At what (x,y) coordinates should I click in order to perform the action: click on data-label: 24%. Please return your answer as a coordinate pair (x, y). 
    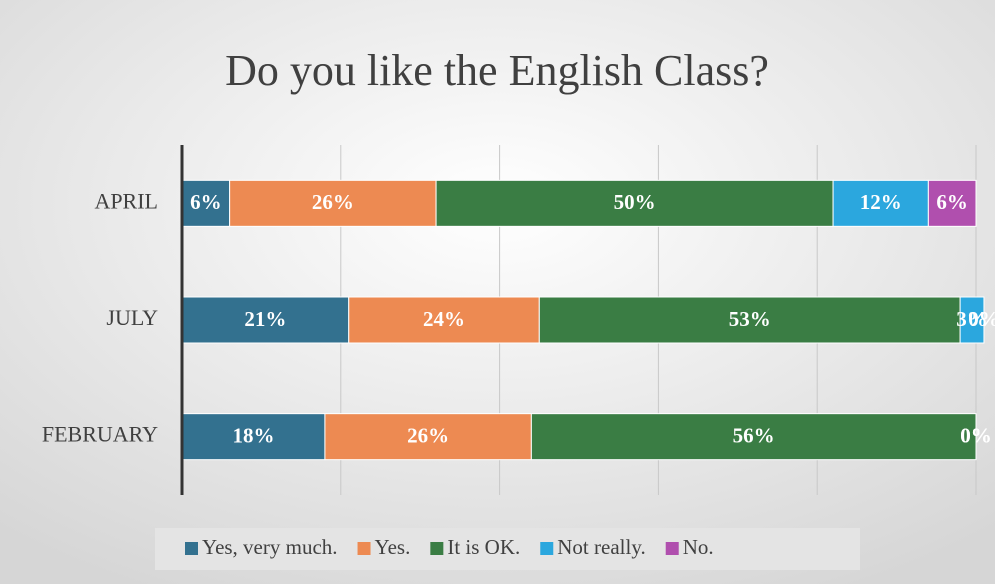
    Looking at the image, I should click on (444, 319).